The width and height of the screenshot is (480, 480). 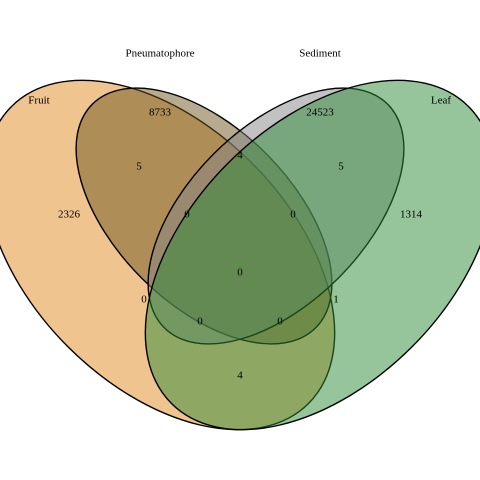 What do you see at coordinates (240, 156) in the screenshot?
I see `pneumatophore-sediment-count: 4` at bounding box center [240, 156].